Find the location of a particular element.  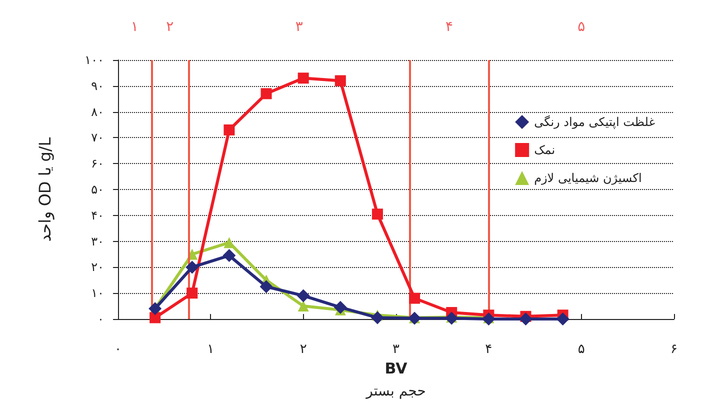

legend-label: نمک is located at coordinates (545, 150).